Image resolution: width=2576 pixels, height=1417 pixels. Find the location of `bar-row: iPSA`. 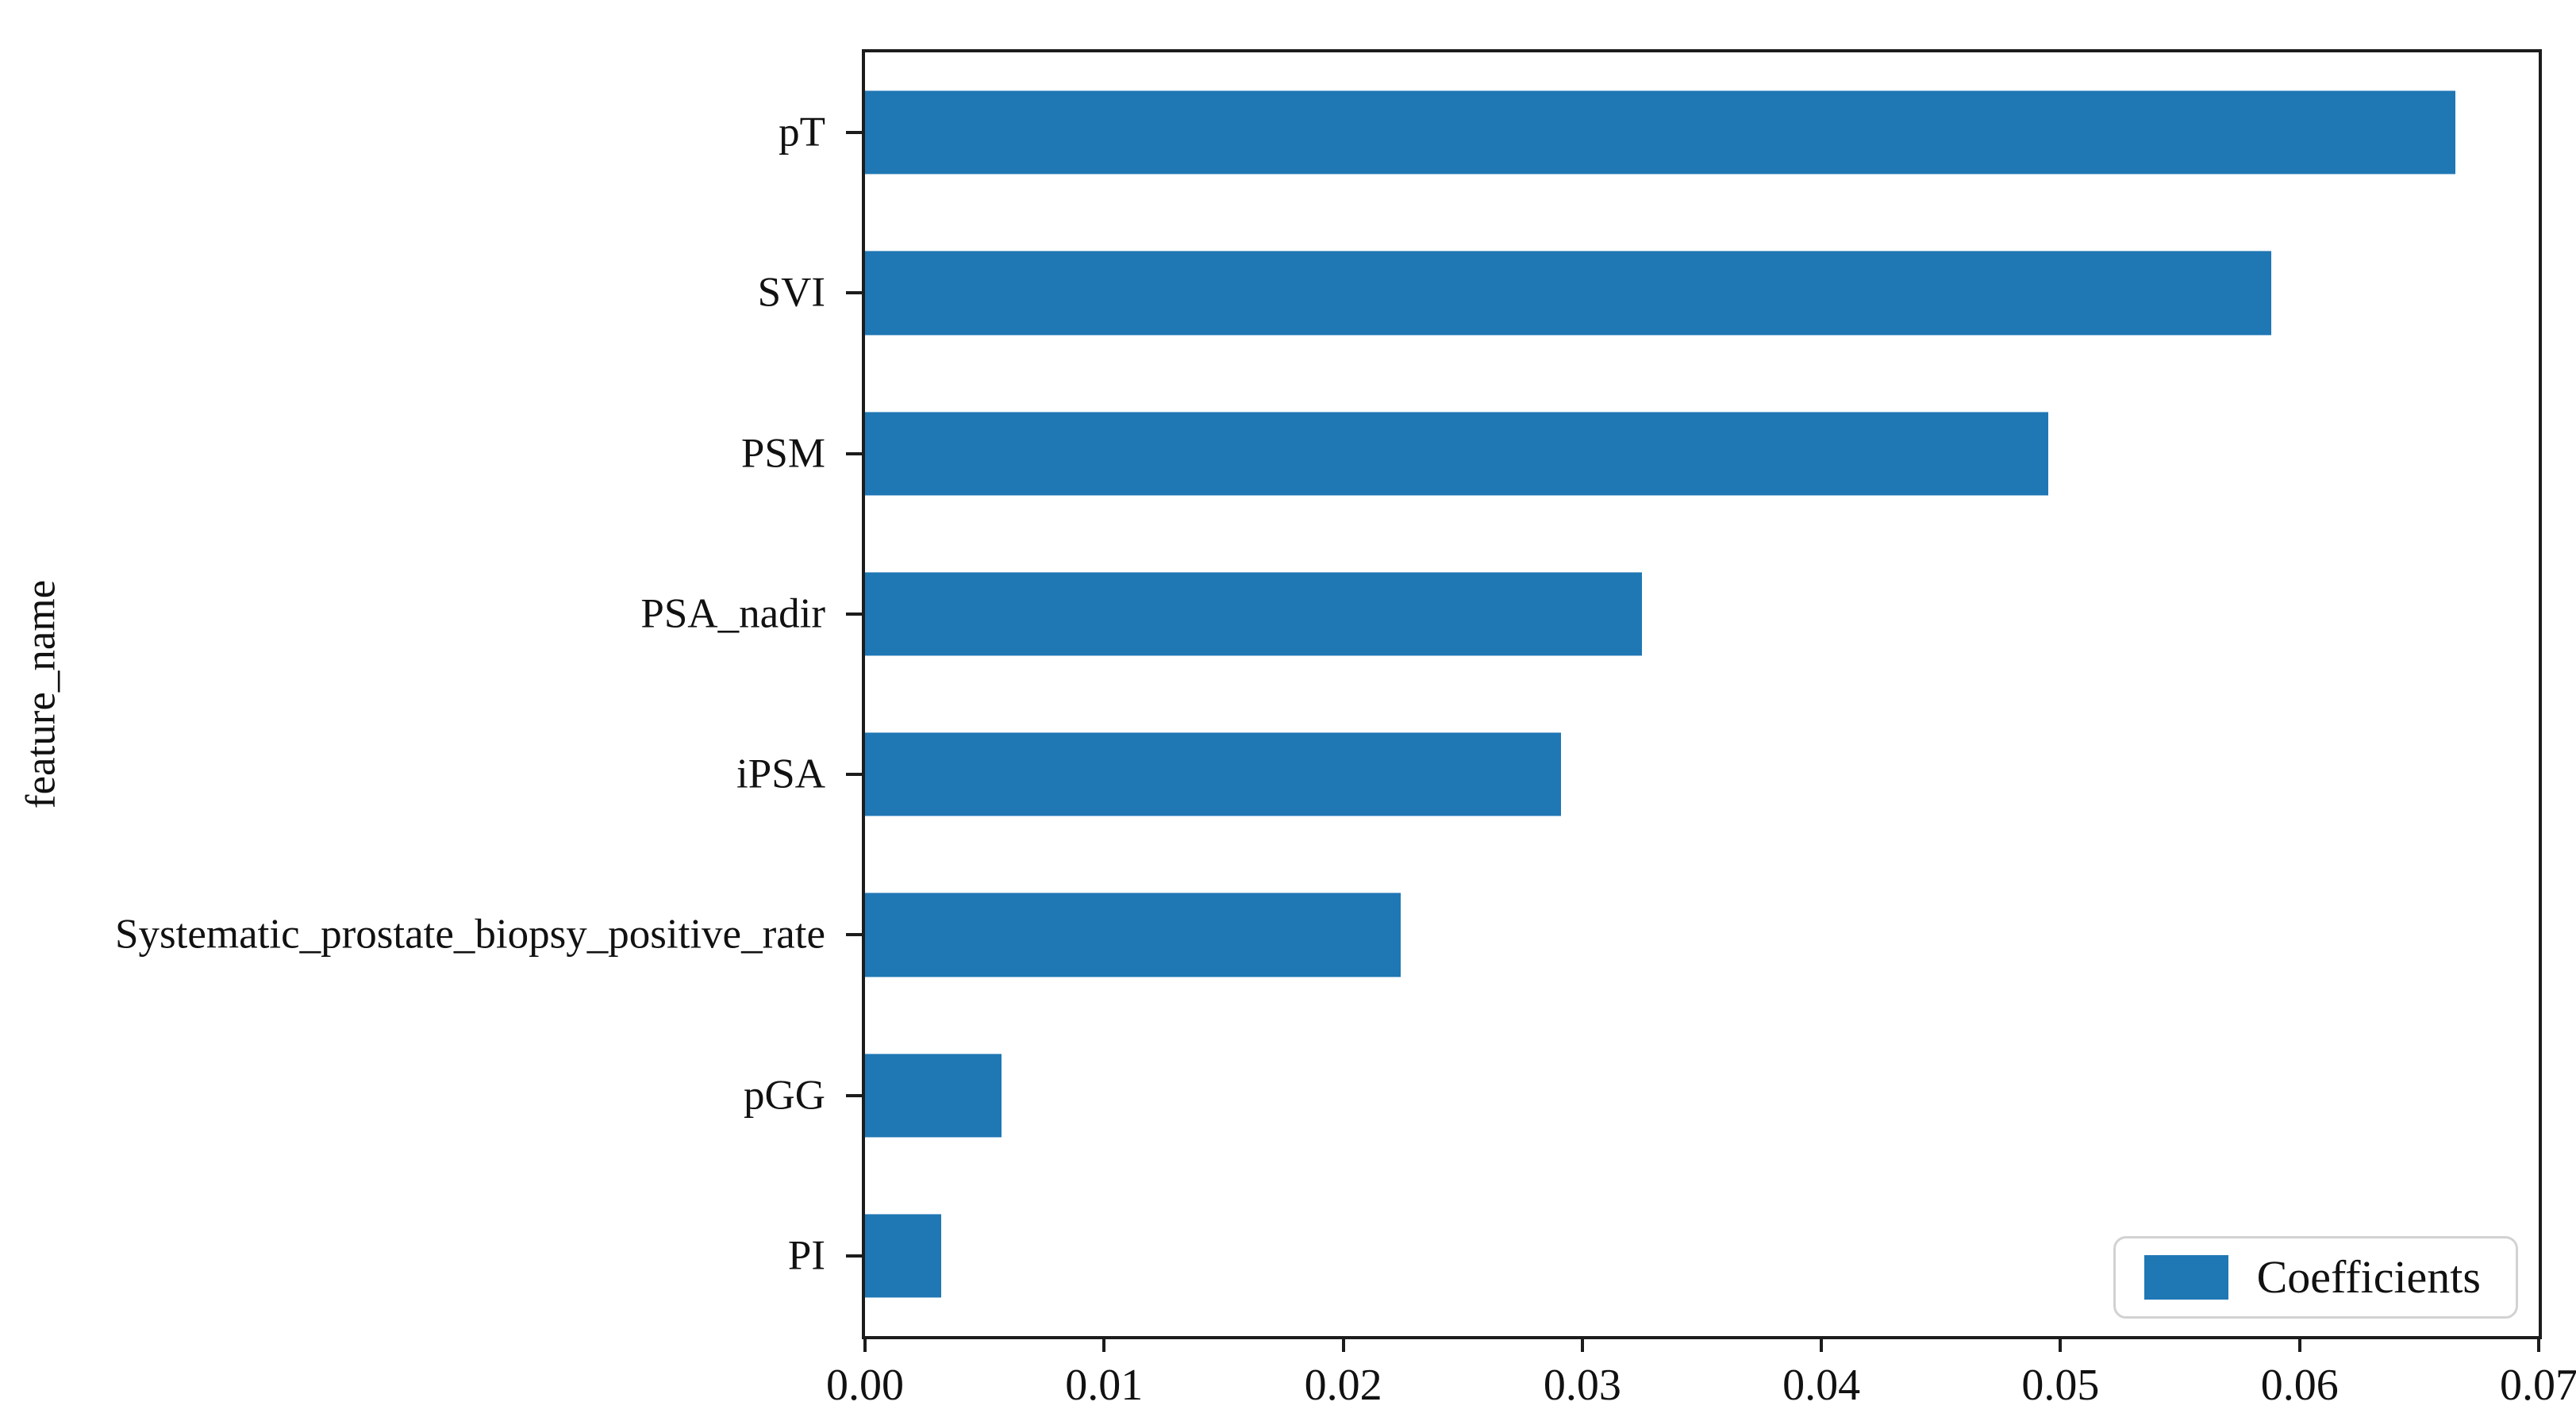

bar-row: iPSA is located at coordinates (1637, 774).